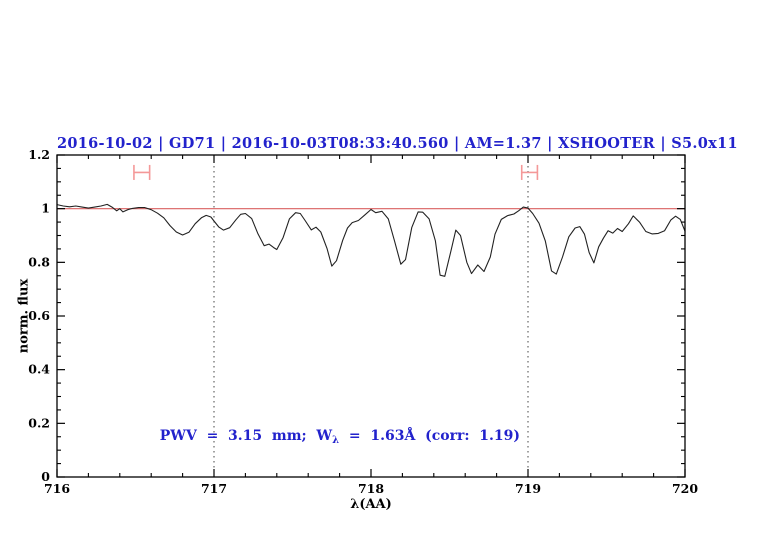  I want to click on pwv-annotation-prefix: PWV = 3.15 mm; W, so click(246, 435).